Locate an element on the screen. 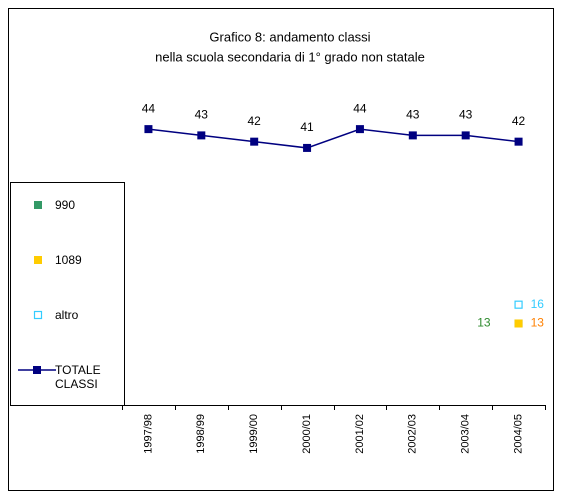  chart-title: Grafico 8: andamento classi is located at coordinates (289, 36).